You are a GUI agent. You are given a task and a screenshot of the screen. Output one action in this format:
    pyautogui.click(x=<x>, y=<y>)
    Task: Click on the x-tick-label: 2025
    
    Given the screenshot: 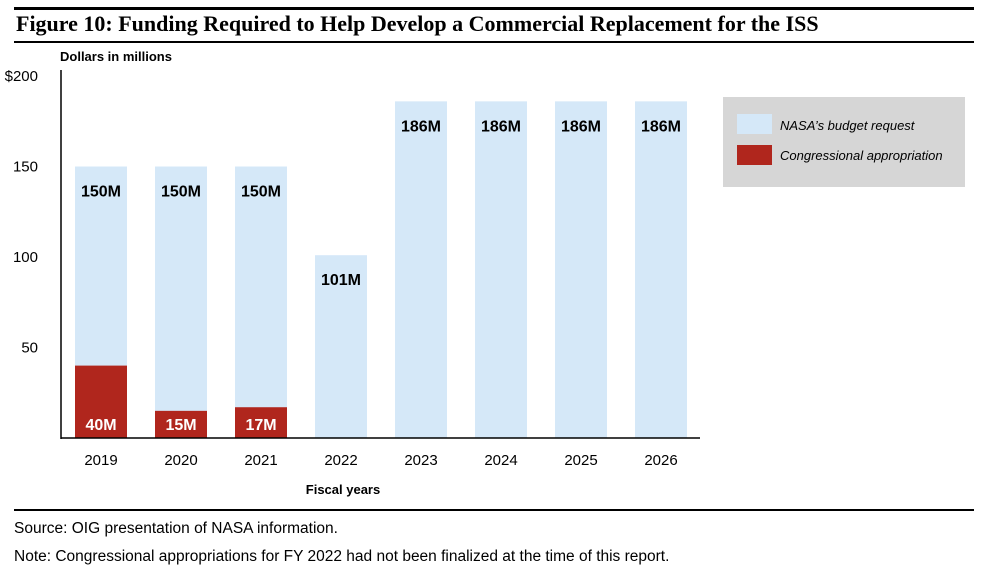 What is the action you would take?
    pyautogui.click(x=580, y=460)
    